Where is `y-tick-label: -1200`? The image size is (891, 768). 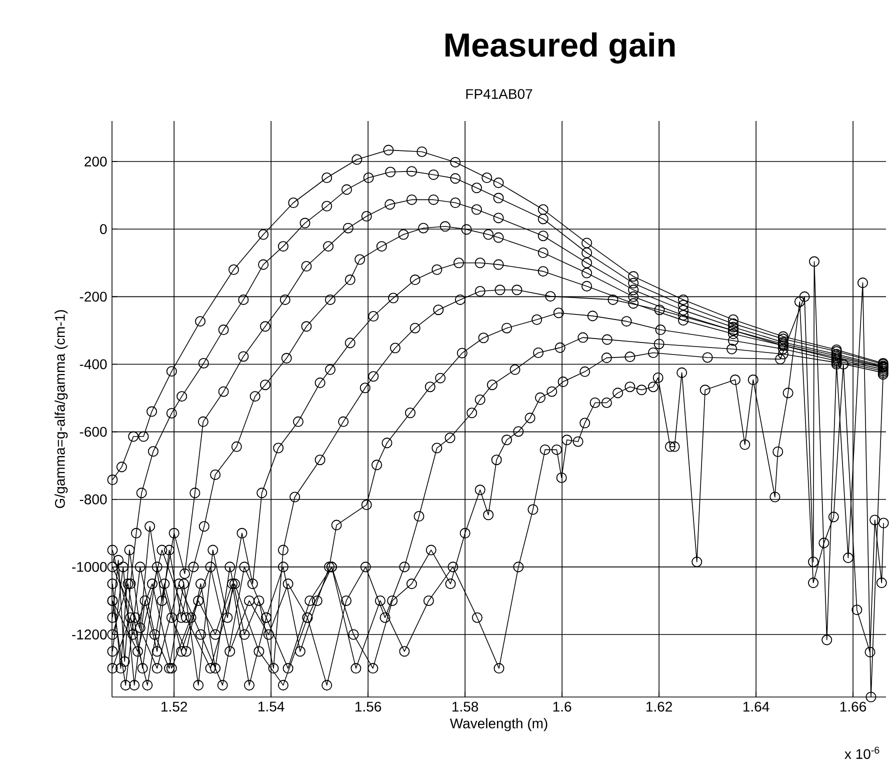
y-tick-label: -1200 is located at coordinates (89, 635).